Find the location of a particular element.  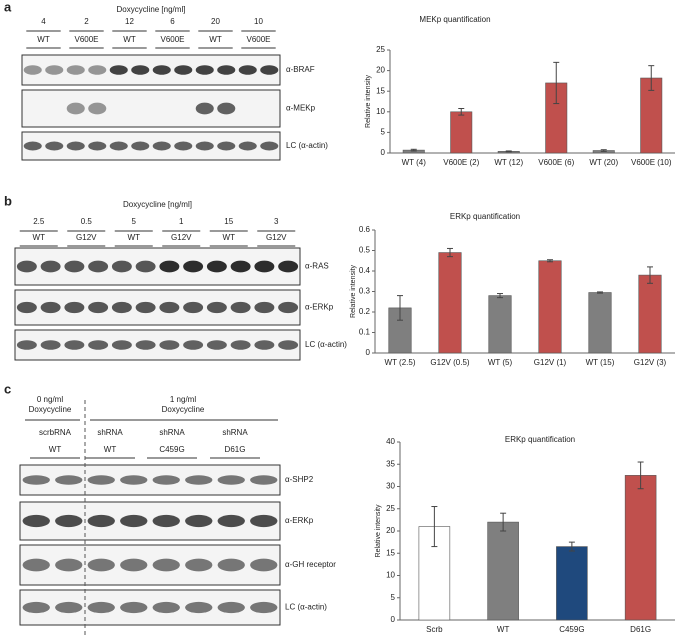

x-tick-label: WT (2.5) is located at coordinates (400, 362).